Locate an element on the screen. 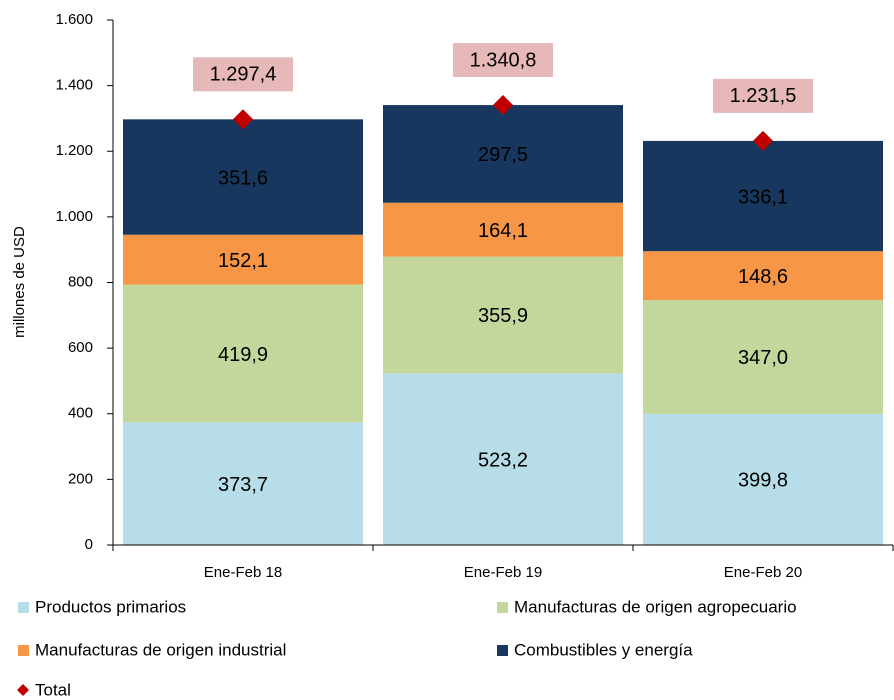  x-tick-label: Ene-Feb 18 is located at coordinates (243, 572).